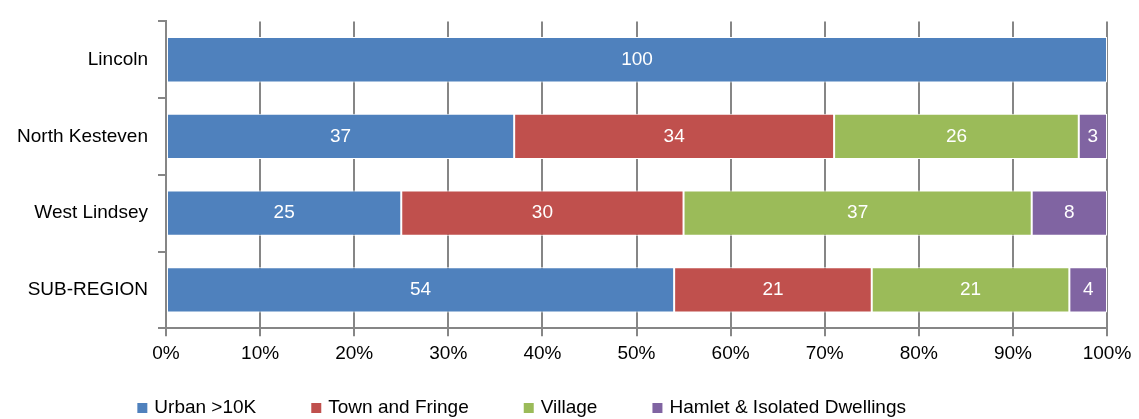 The image size is (1139, 419). What do you see at coordinates (205, 407) in the screenshot?
I see `legend-label: Urban >10K` at bounding box center [205, 407].